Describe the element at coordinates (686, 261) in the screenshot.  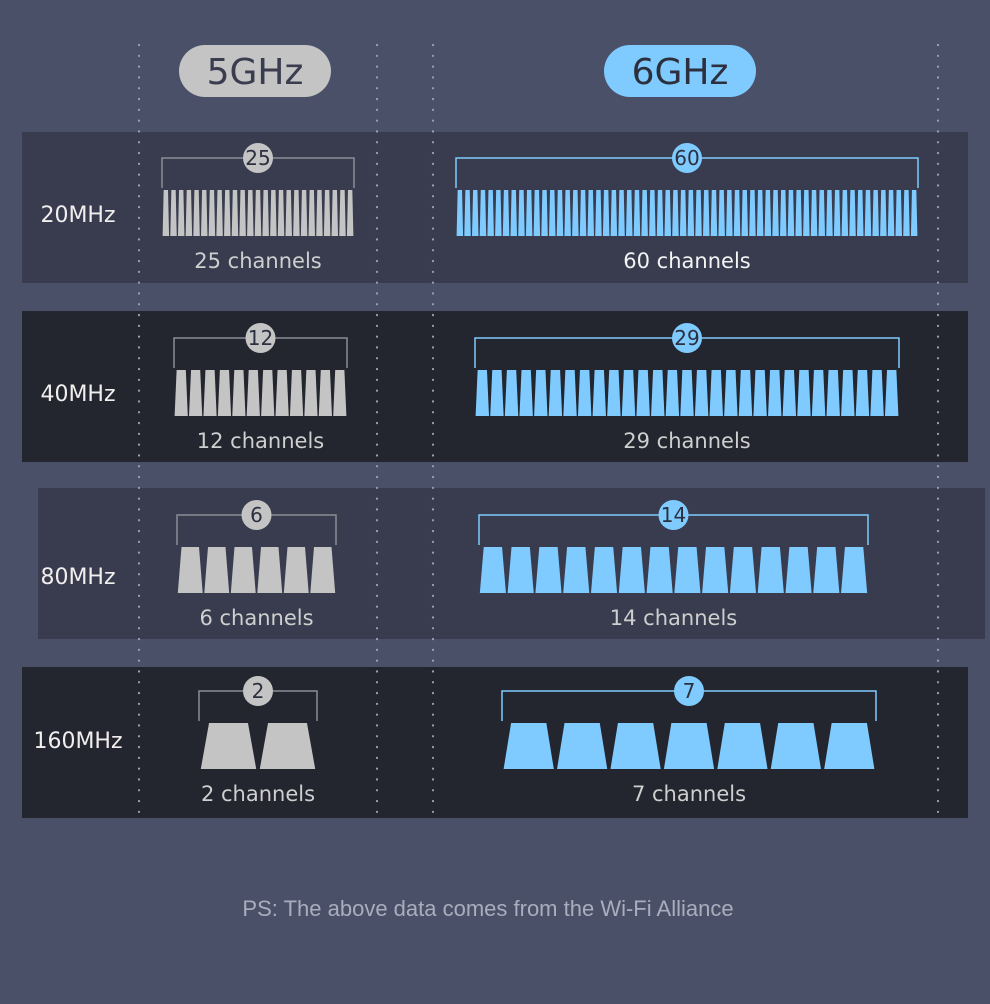
I see `channel-count-label: 60 channels` at that location.